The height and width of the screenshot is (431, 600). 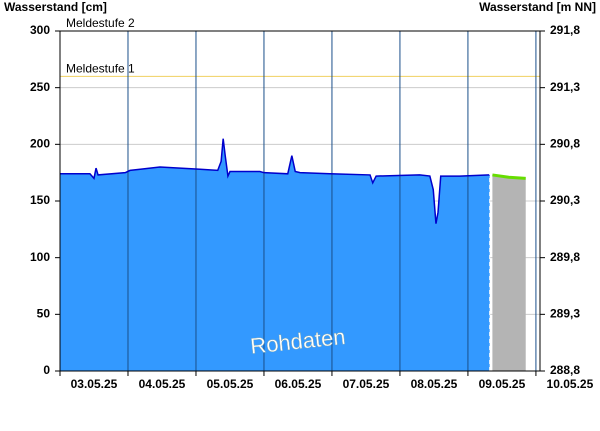 What do you see at coordinates (94, 384) in the screenshot?
I see `x-tick-label: 03.05.25` at bounding box center [94, 384].